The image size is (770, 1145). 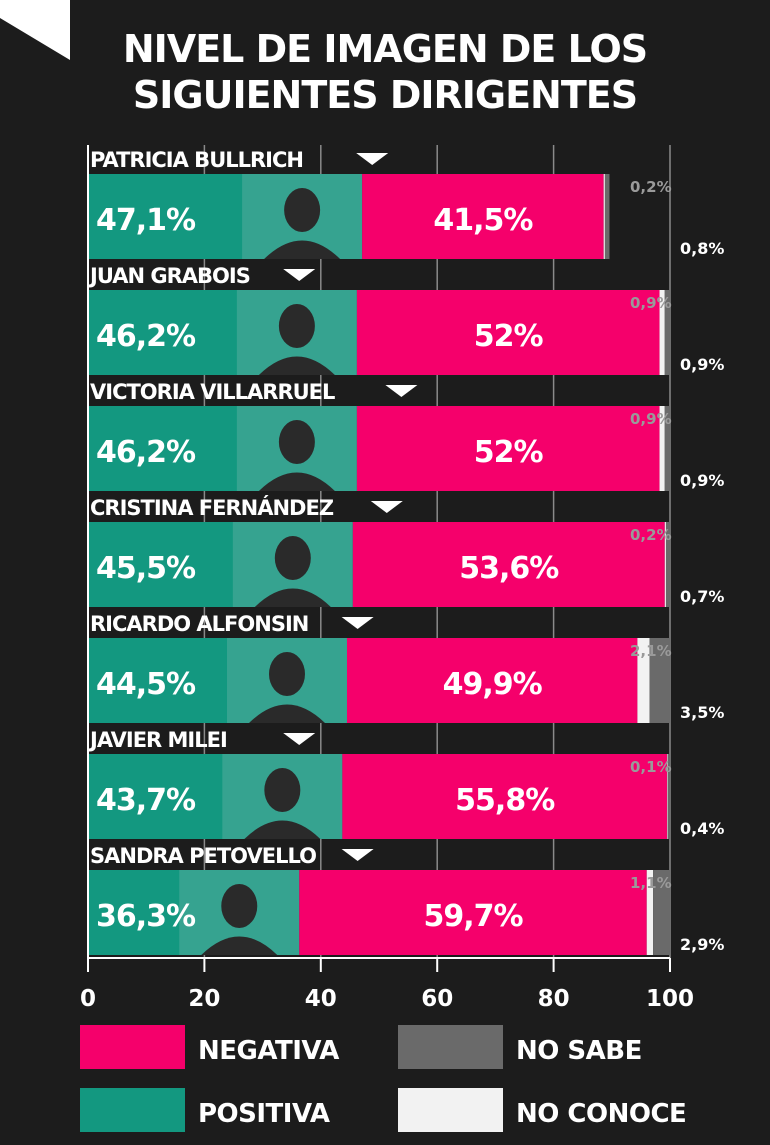 I want to click on data-label-no-conoce: 2,1%, so click(x=651, y=651).